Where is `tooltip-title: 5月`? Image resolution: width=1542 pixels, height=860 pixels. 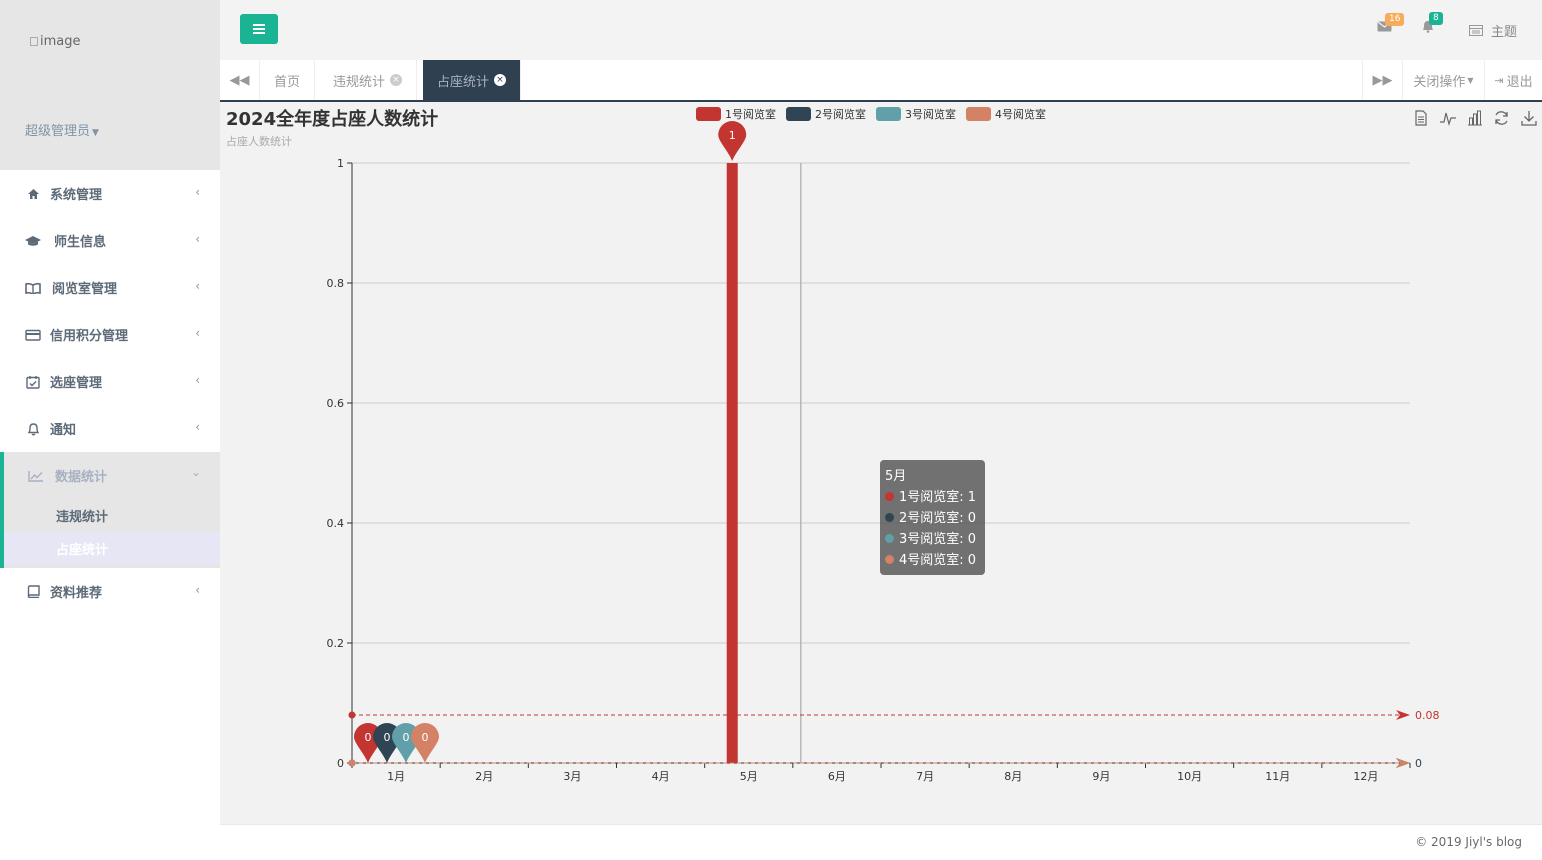
tooltip-title: 5月 is located at coordinates (896, 476).